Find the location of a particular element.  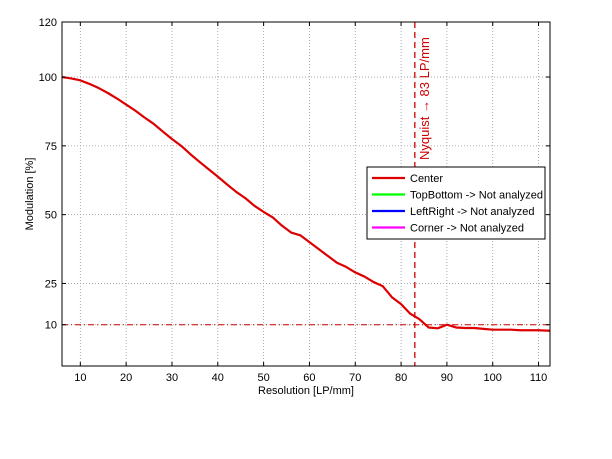

y-tick-label: 10 is located at coordinates (51, 326).